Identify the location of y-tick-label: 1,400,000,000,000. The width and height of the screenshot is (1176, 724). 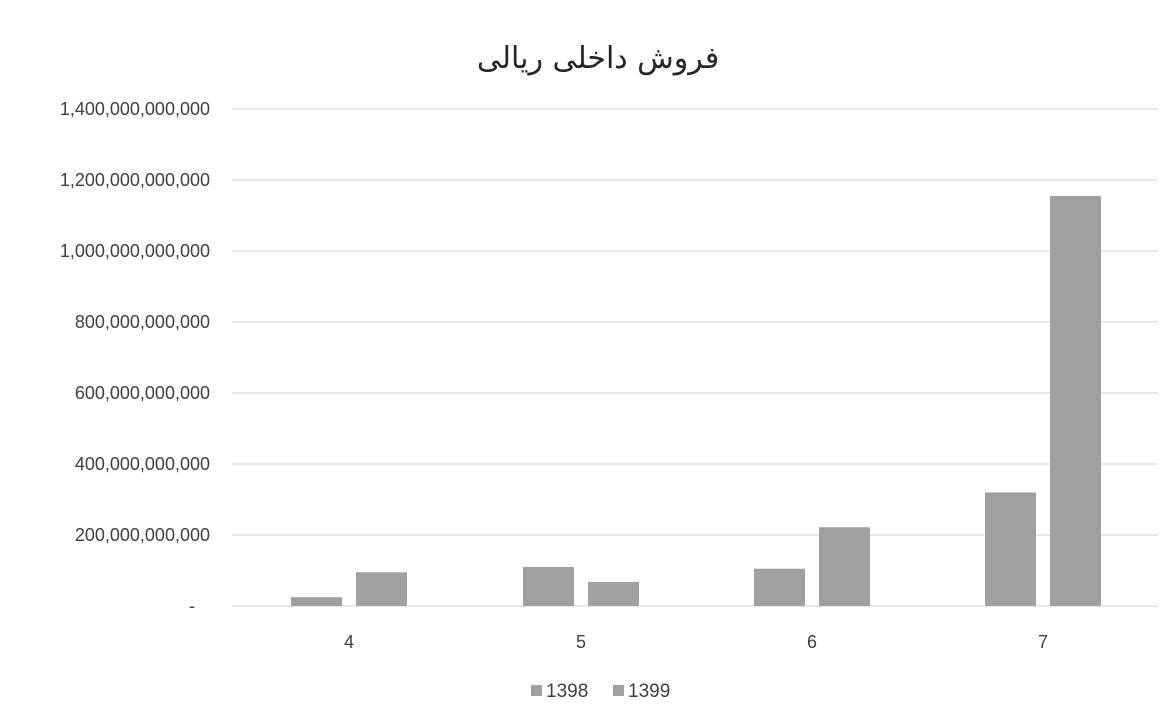
(135, 109).